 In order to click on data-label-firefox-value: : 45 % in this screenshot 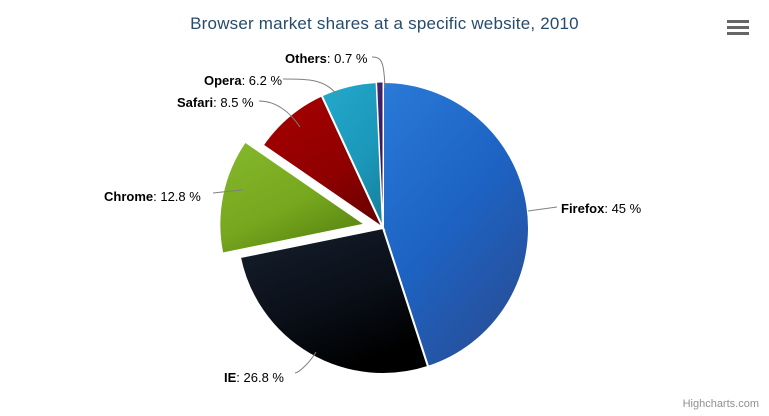, I will do `click(623, 208)`.